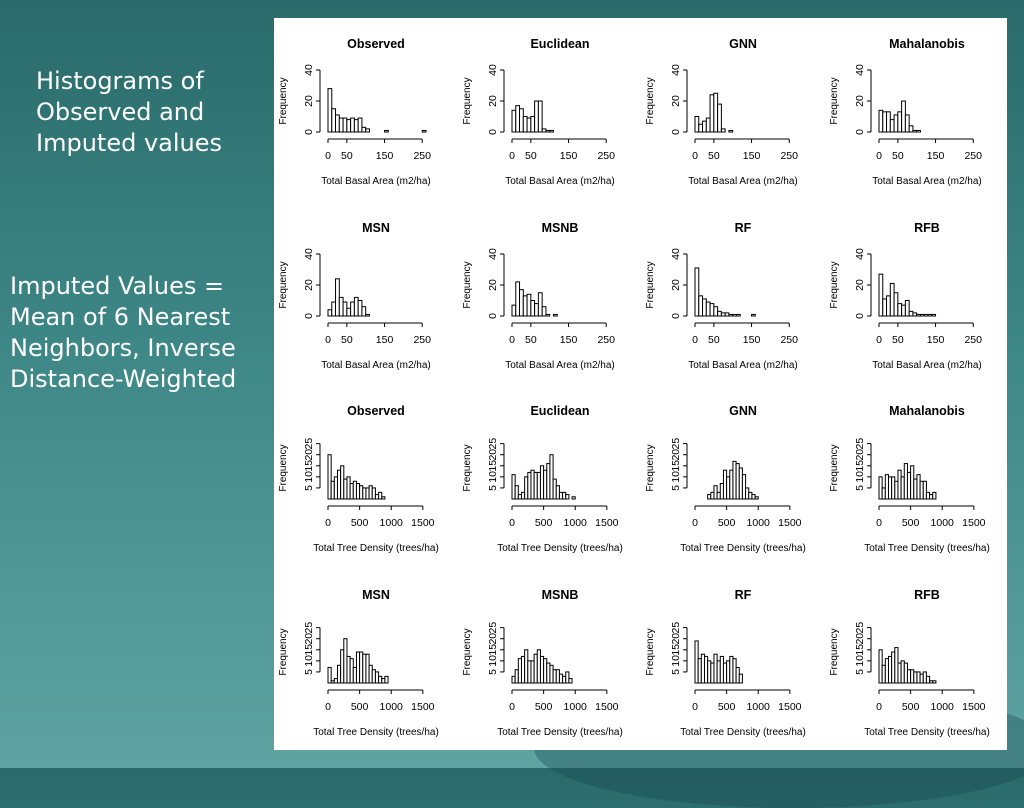  What do you see at coordinates (559, 44) in the screenshot?
I see `chart-title: Euclidean` at bounding box center [559, 44].